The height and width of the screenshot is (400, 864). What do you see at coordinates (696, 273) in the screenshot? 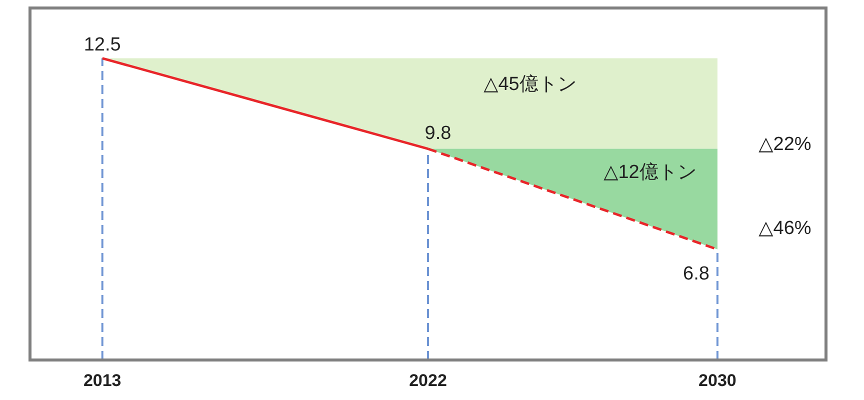
I see `data-label: 6.8` at bounding box center [696, 273].